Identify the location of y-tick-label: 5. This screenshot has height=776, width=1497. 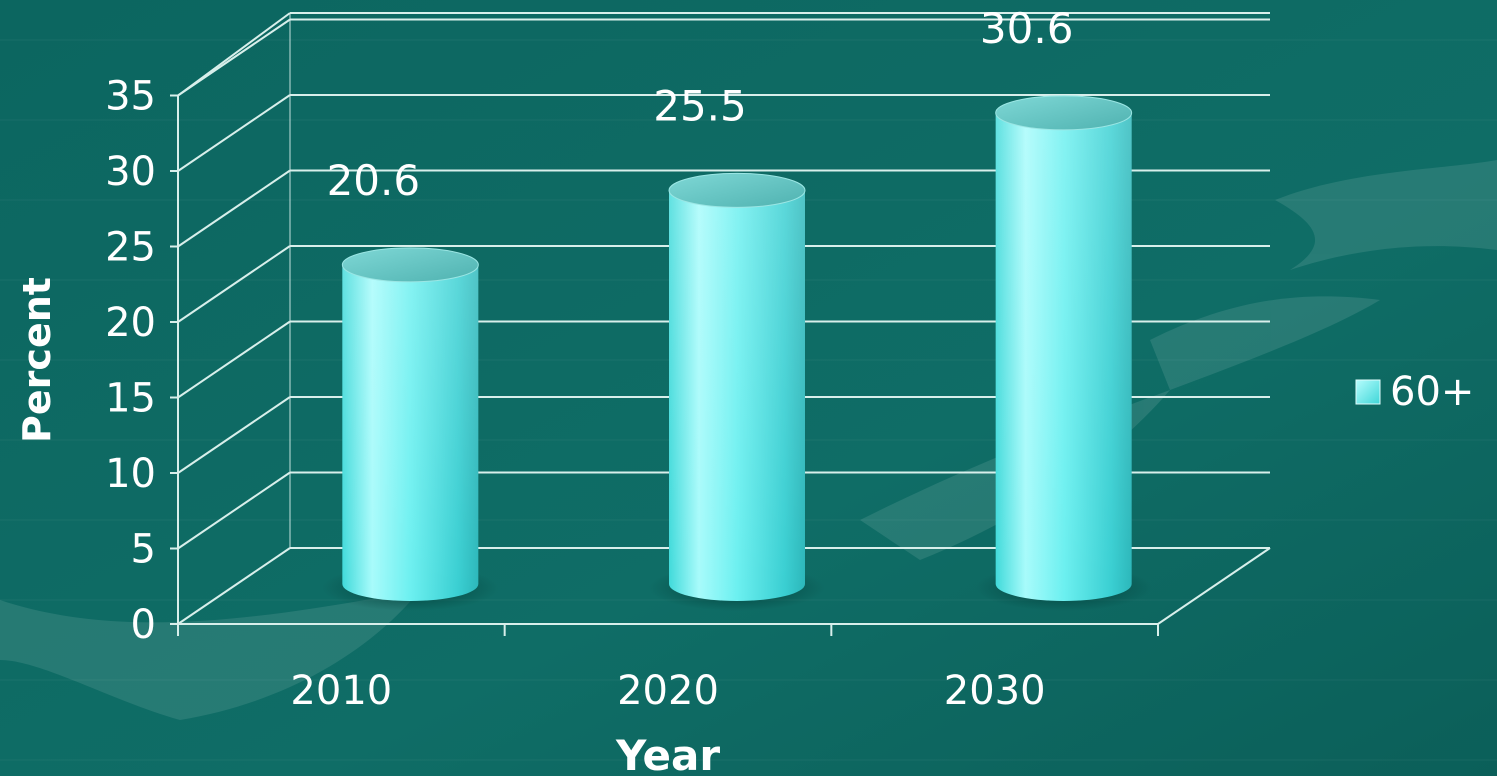
(143, 550).